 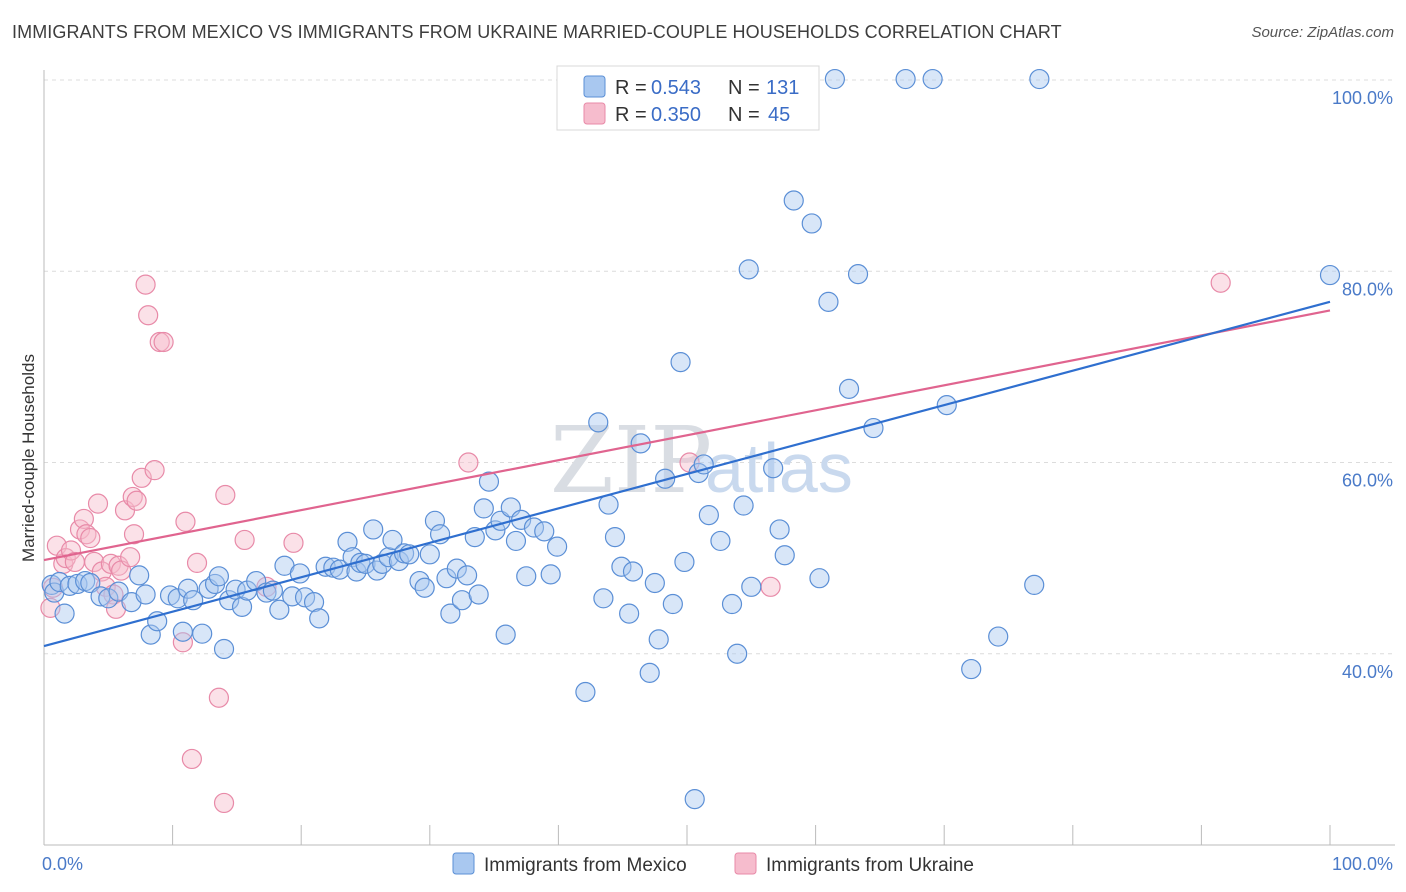 I want to click on watermark: ZIP atlas, so click(x=701, y=460).